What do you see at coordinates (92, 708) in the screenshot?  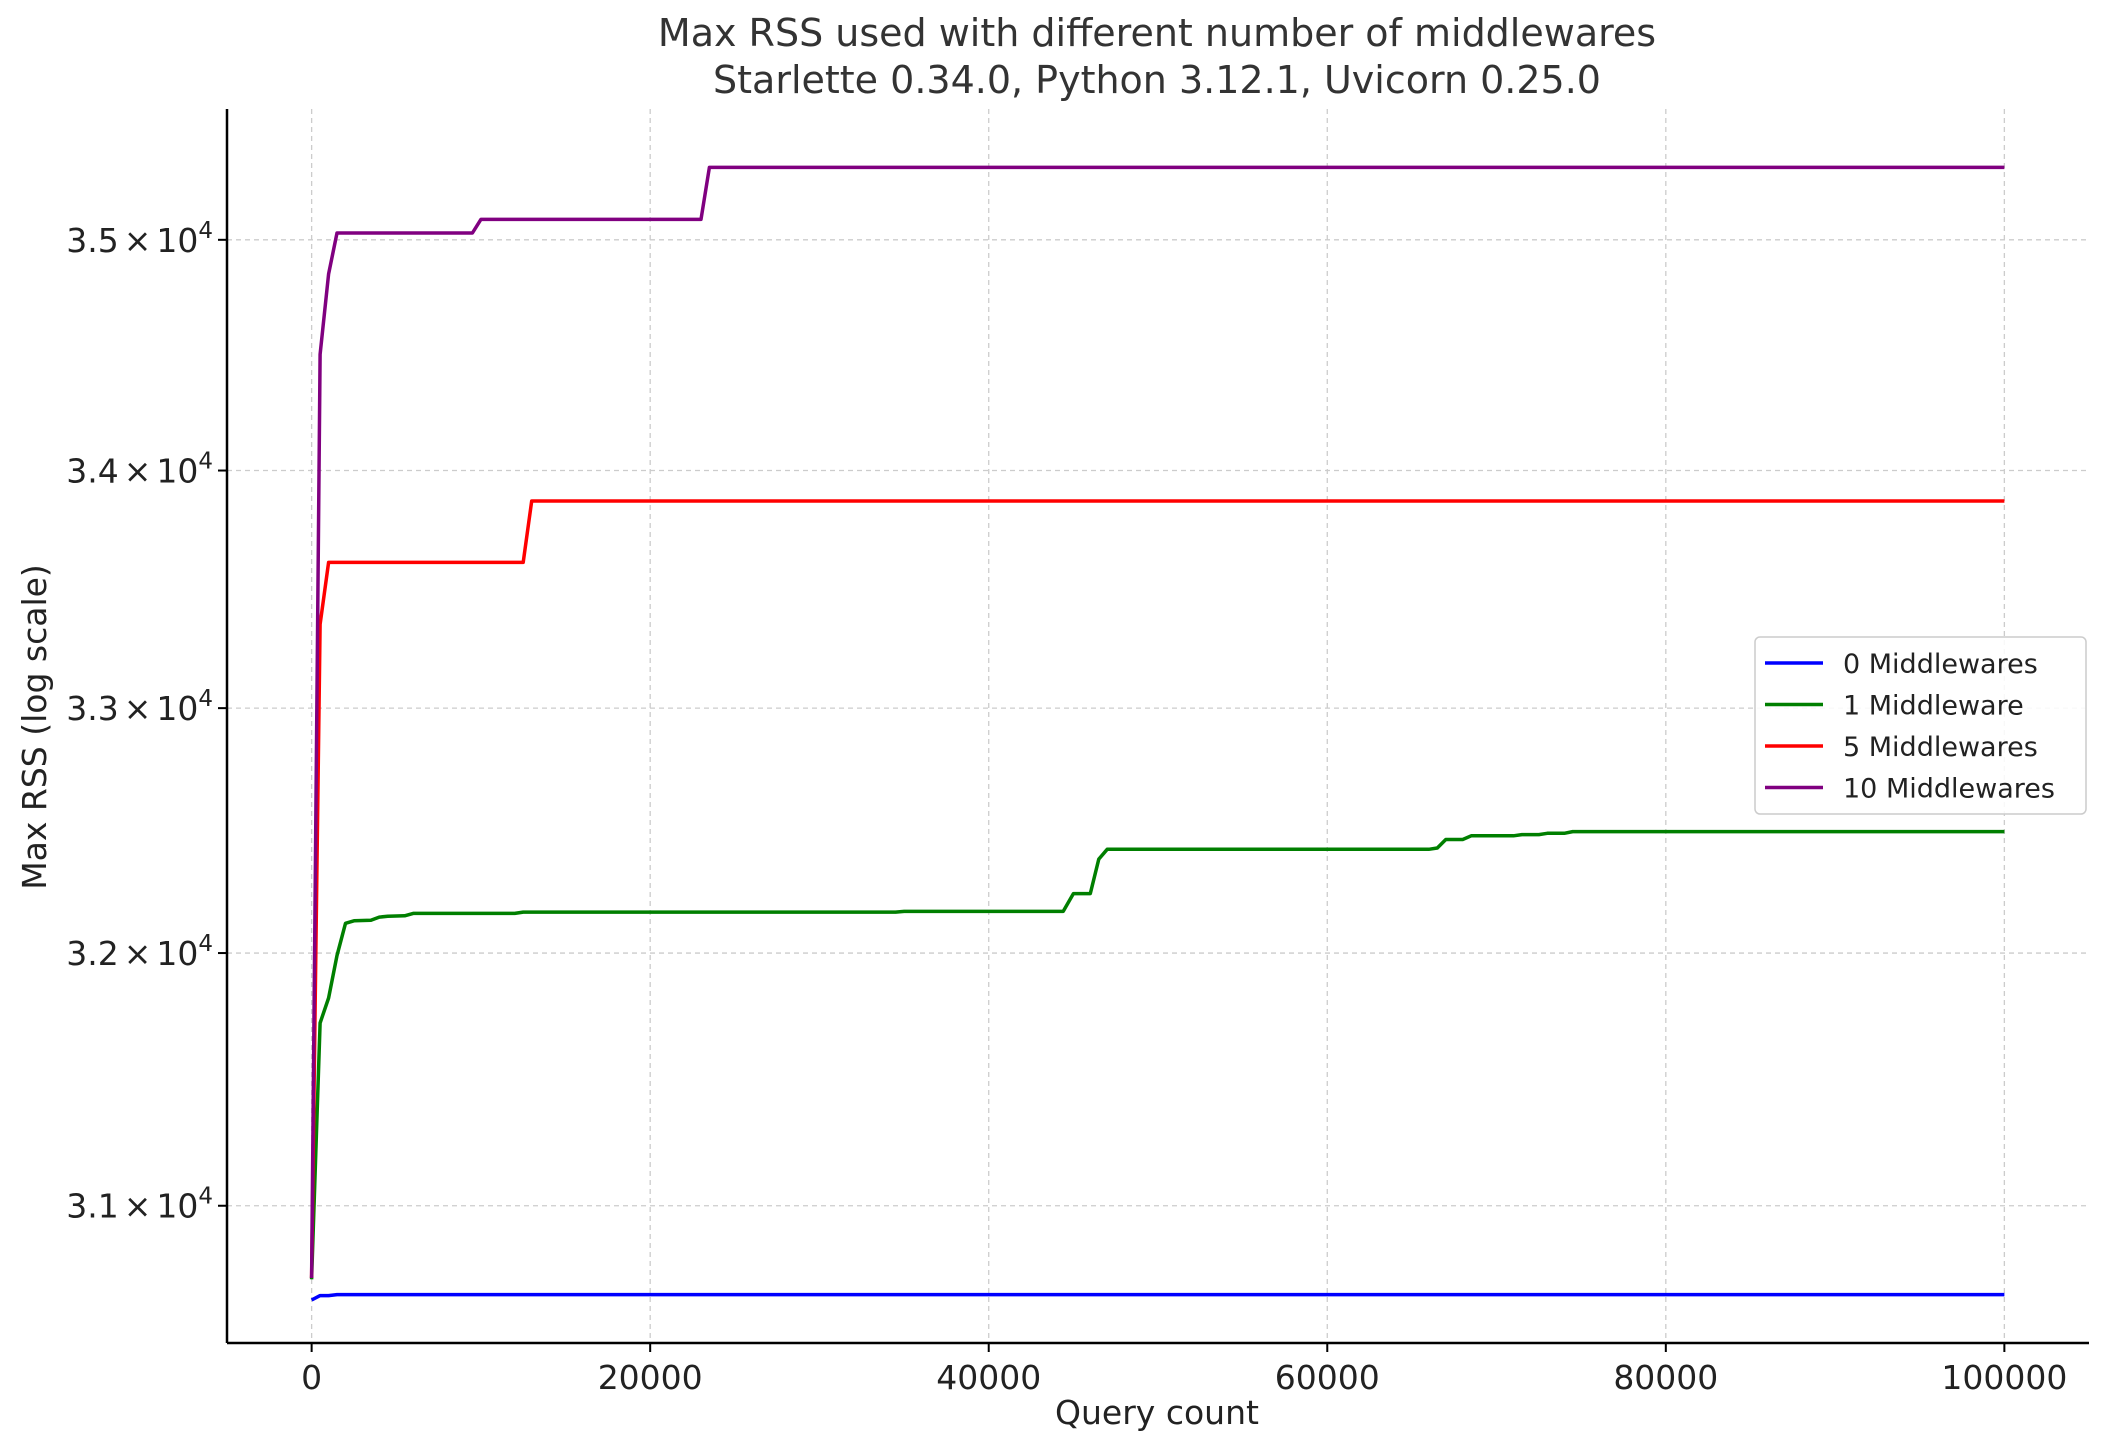 I see `y-tick-mantissa: 3.3` at bounding box center [92, 708].